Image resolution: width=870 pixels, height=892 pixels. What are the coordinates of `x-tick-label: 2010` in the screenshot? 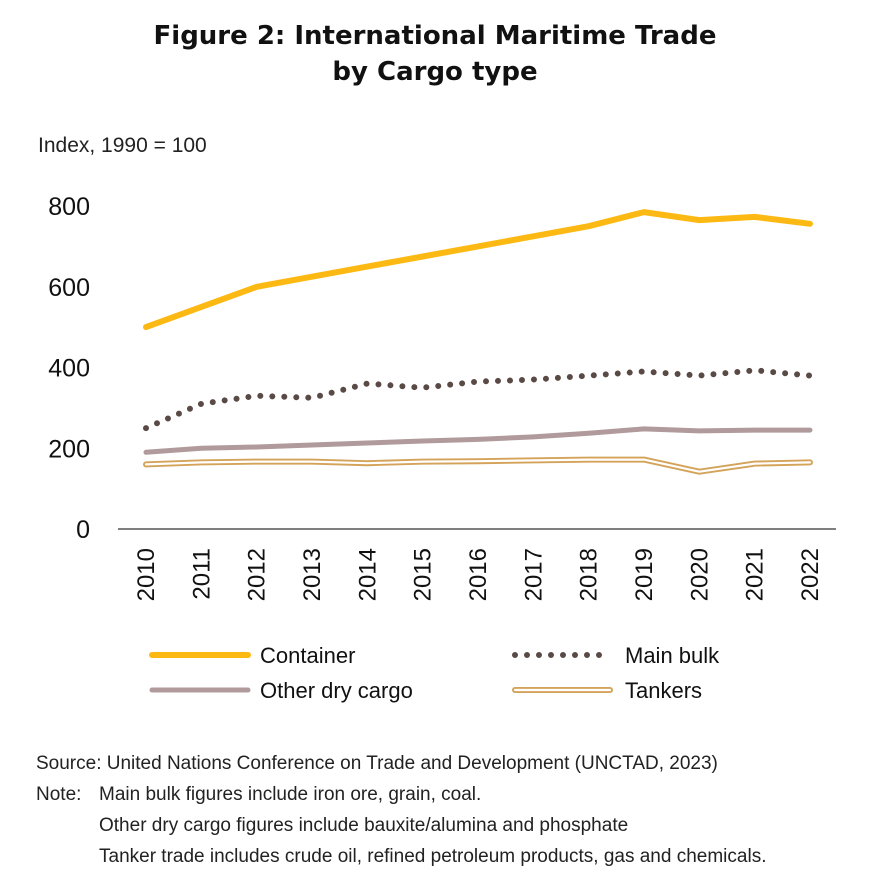 It's located at (146, 574).